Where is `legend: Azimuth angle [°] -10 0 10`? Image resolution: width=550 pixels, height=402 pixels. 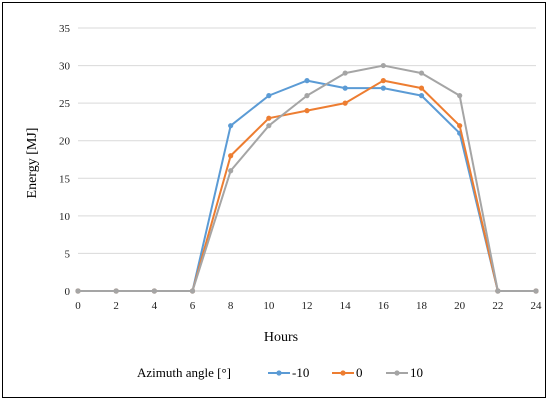
legend: Azimuth angle [°] -10 0 10 is located at coordinates (280, 372).